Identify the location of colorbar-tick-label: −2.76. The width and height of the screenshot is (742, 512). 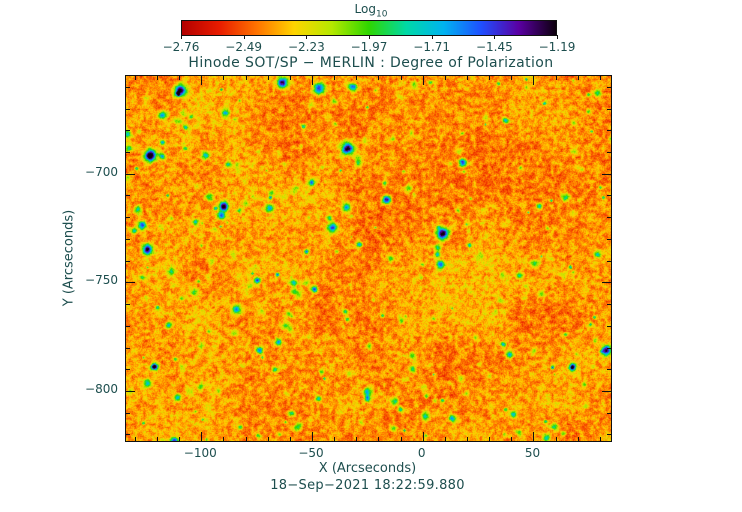
(181, 47).